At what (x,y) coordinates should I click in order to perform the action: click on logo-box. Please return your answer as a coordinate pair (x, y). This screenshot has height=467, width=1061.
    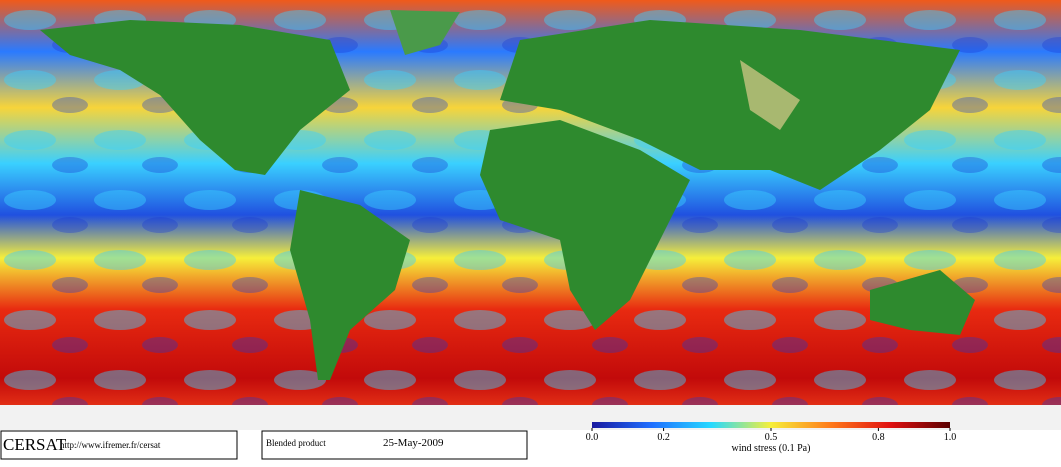
    Looking at the image, I should click on (119, 445).